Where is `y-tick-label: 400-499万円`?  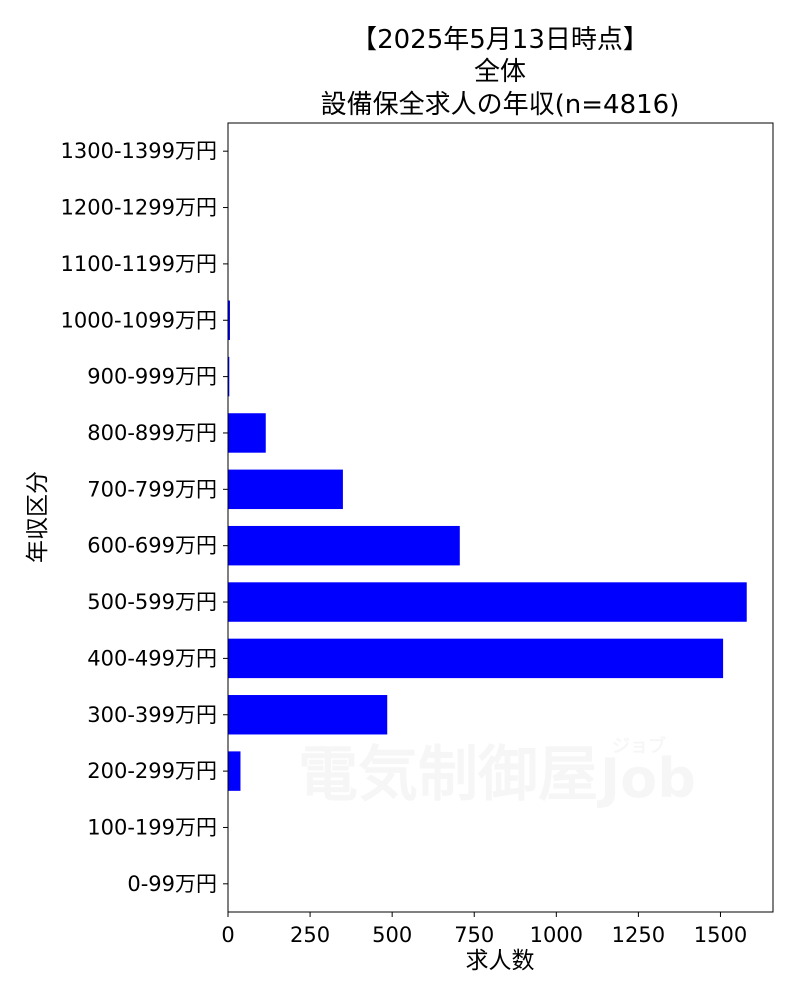 y-tick-label: 400-499万円 is located at coordinates (152, 658).